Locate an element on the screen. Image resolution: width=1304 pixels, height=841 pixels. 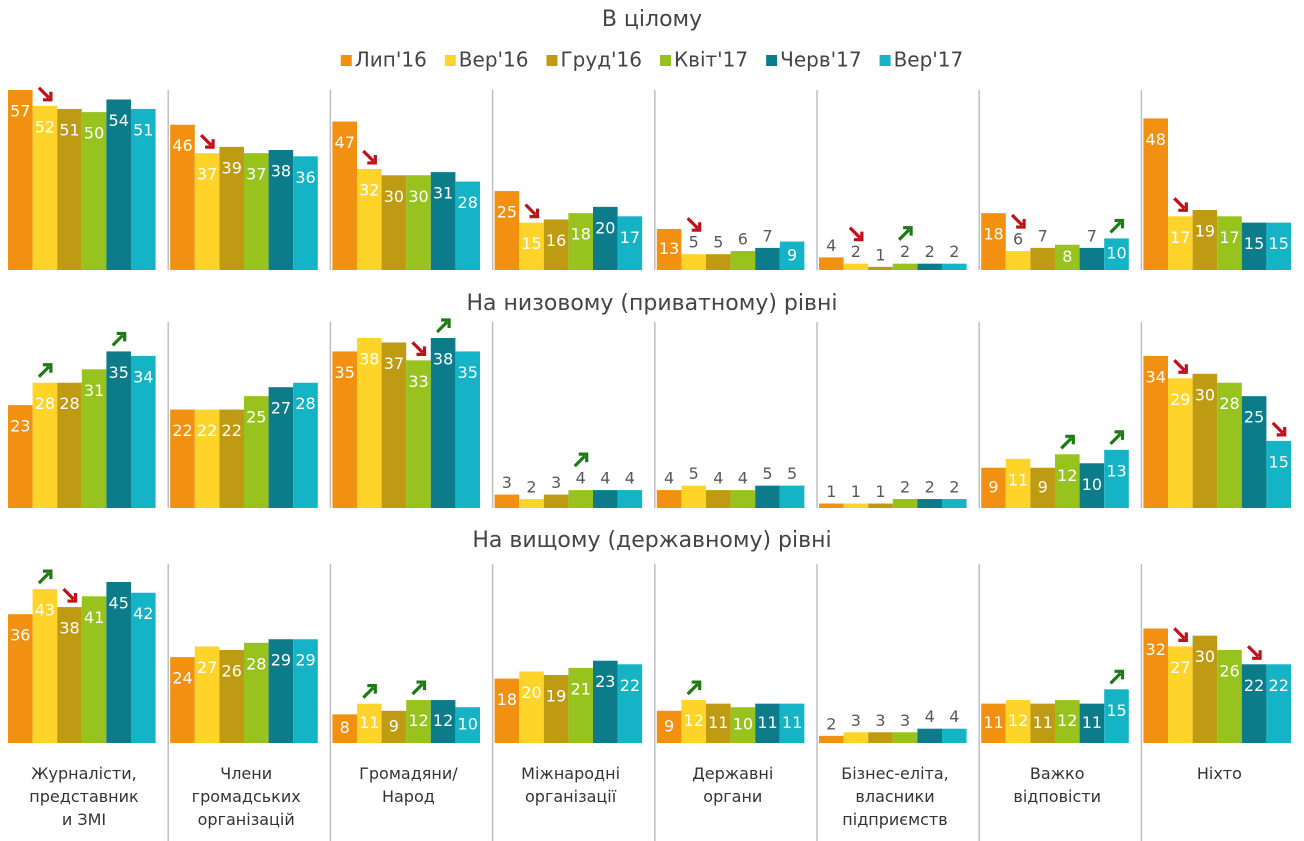
legend-label: Черв'17 is located at coordinates (820, 60).